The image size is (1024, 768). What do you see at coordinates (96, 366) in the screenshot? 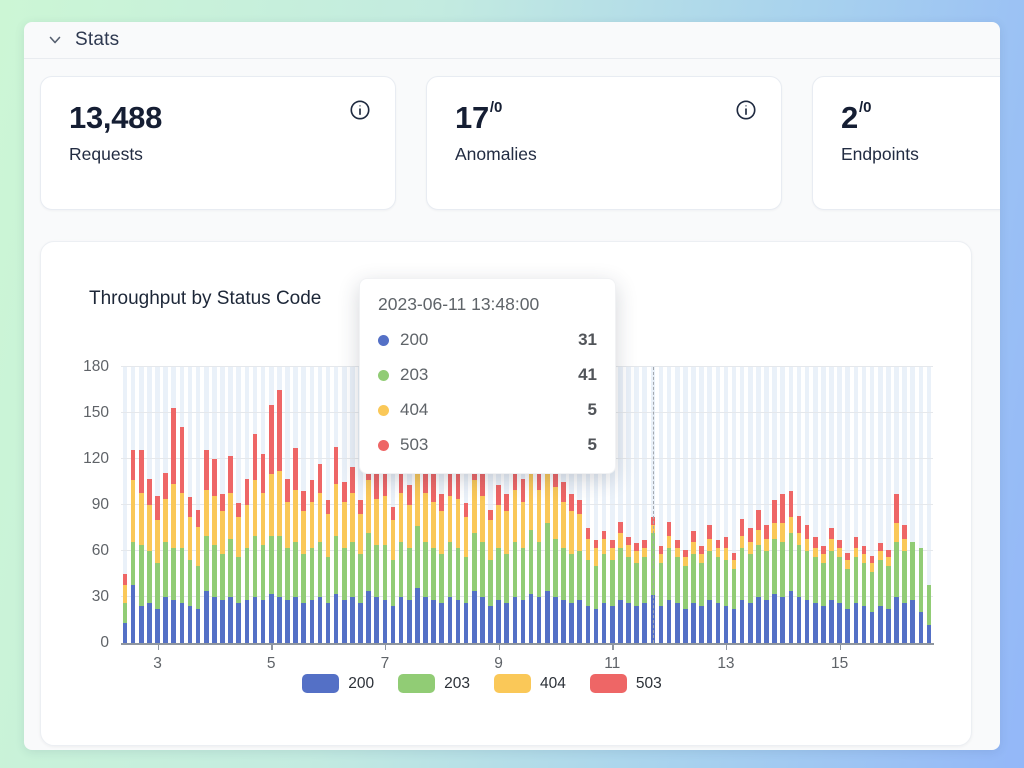
I see `y-tick-label: 180` at bounding box center [96, 366].